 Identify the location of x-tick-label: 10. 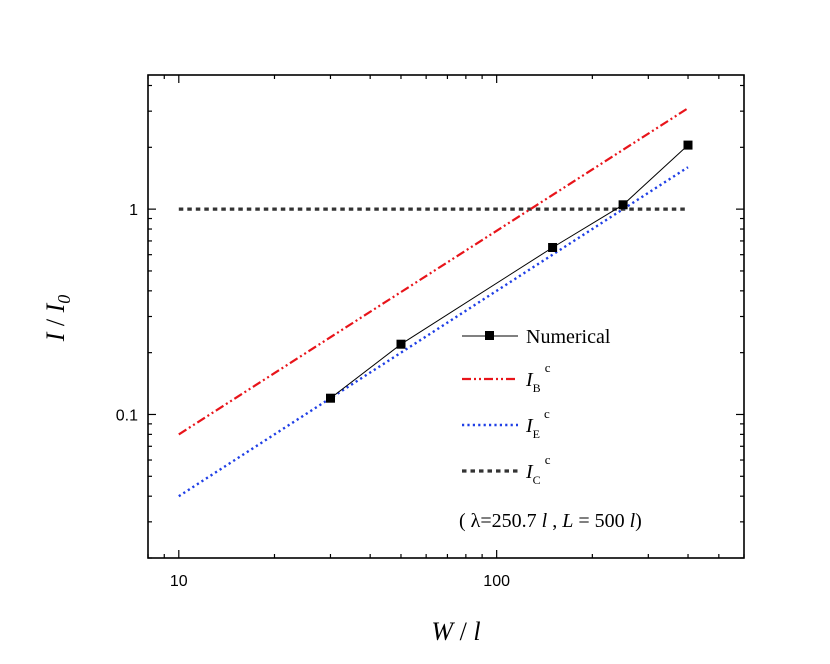
(179, 581).